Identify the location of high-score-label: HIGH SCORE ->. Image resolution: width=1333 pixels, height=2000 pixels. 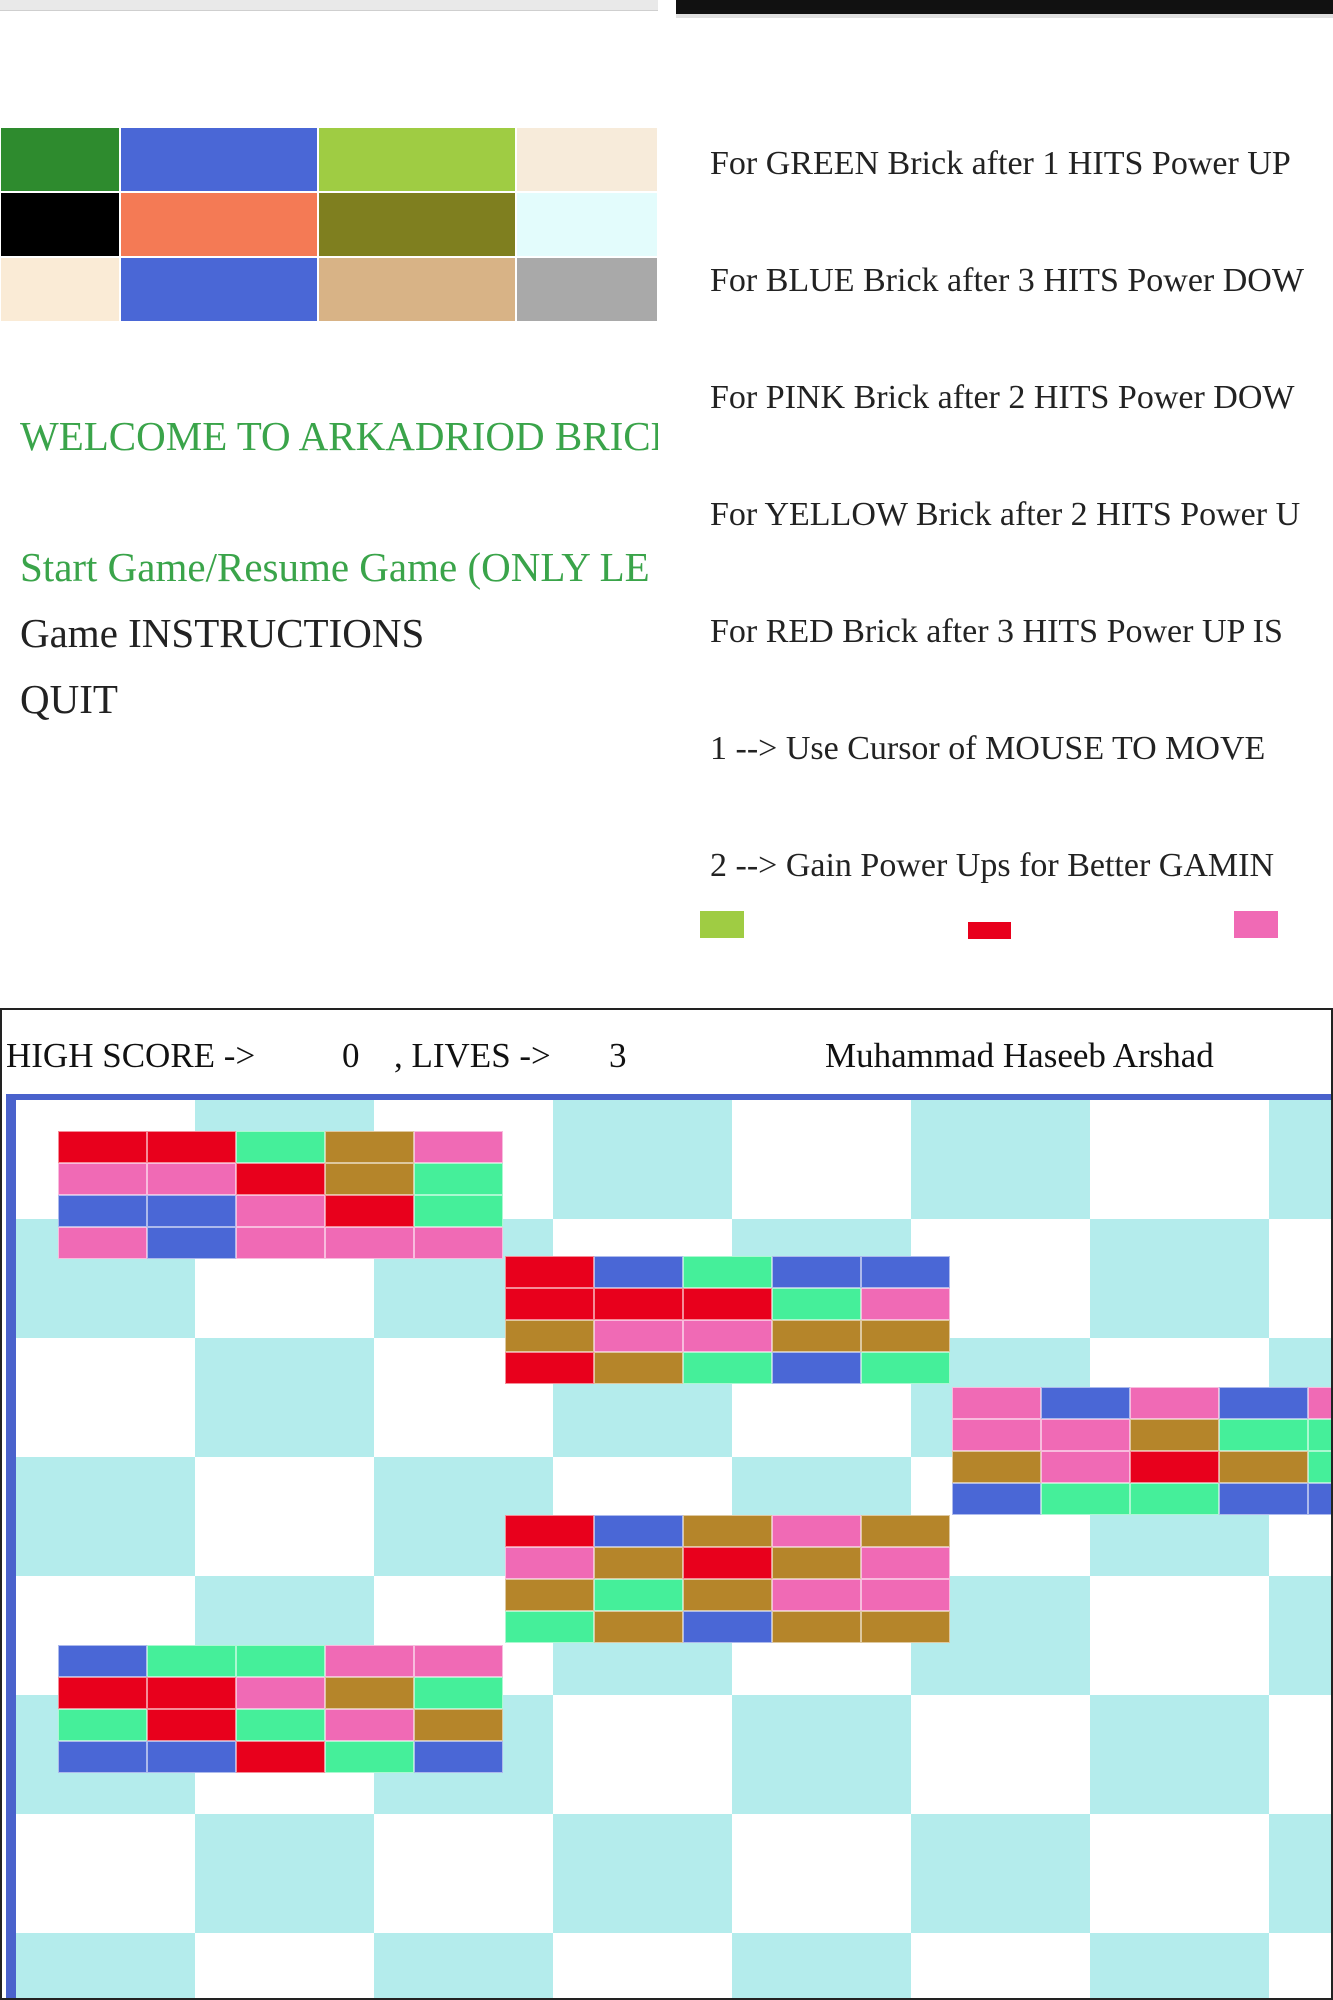
(131, 1055).